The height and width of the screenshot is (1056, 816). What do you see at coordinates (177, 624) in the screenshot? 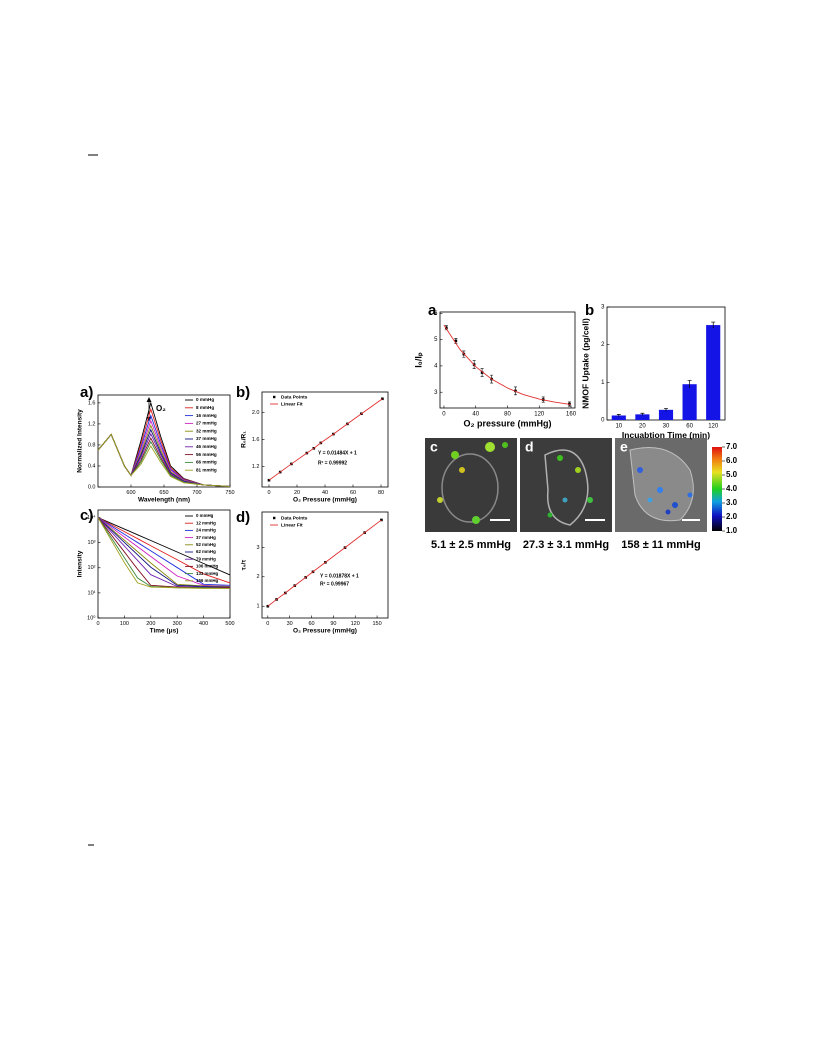
I see `x-tick-label: 300` at bounding box center [177, 624].